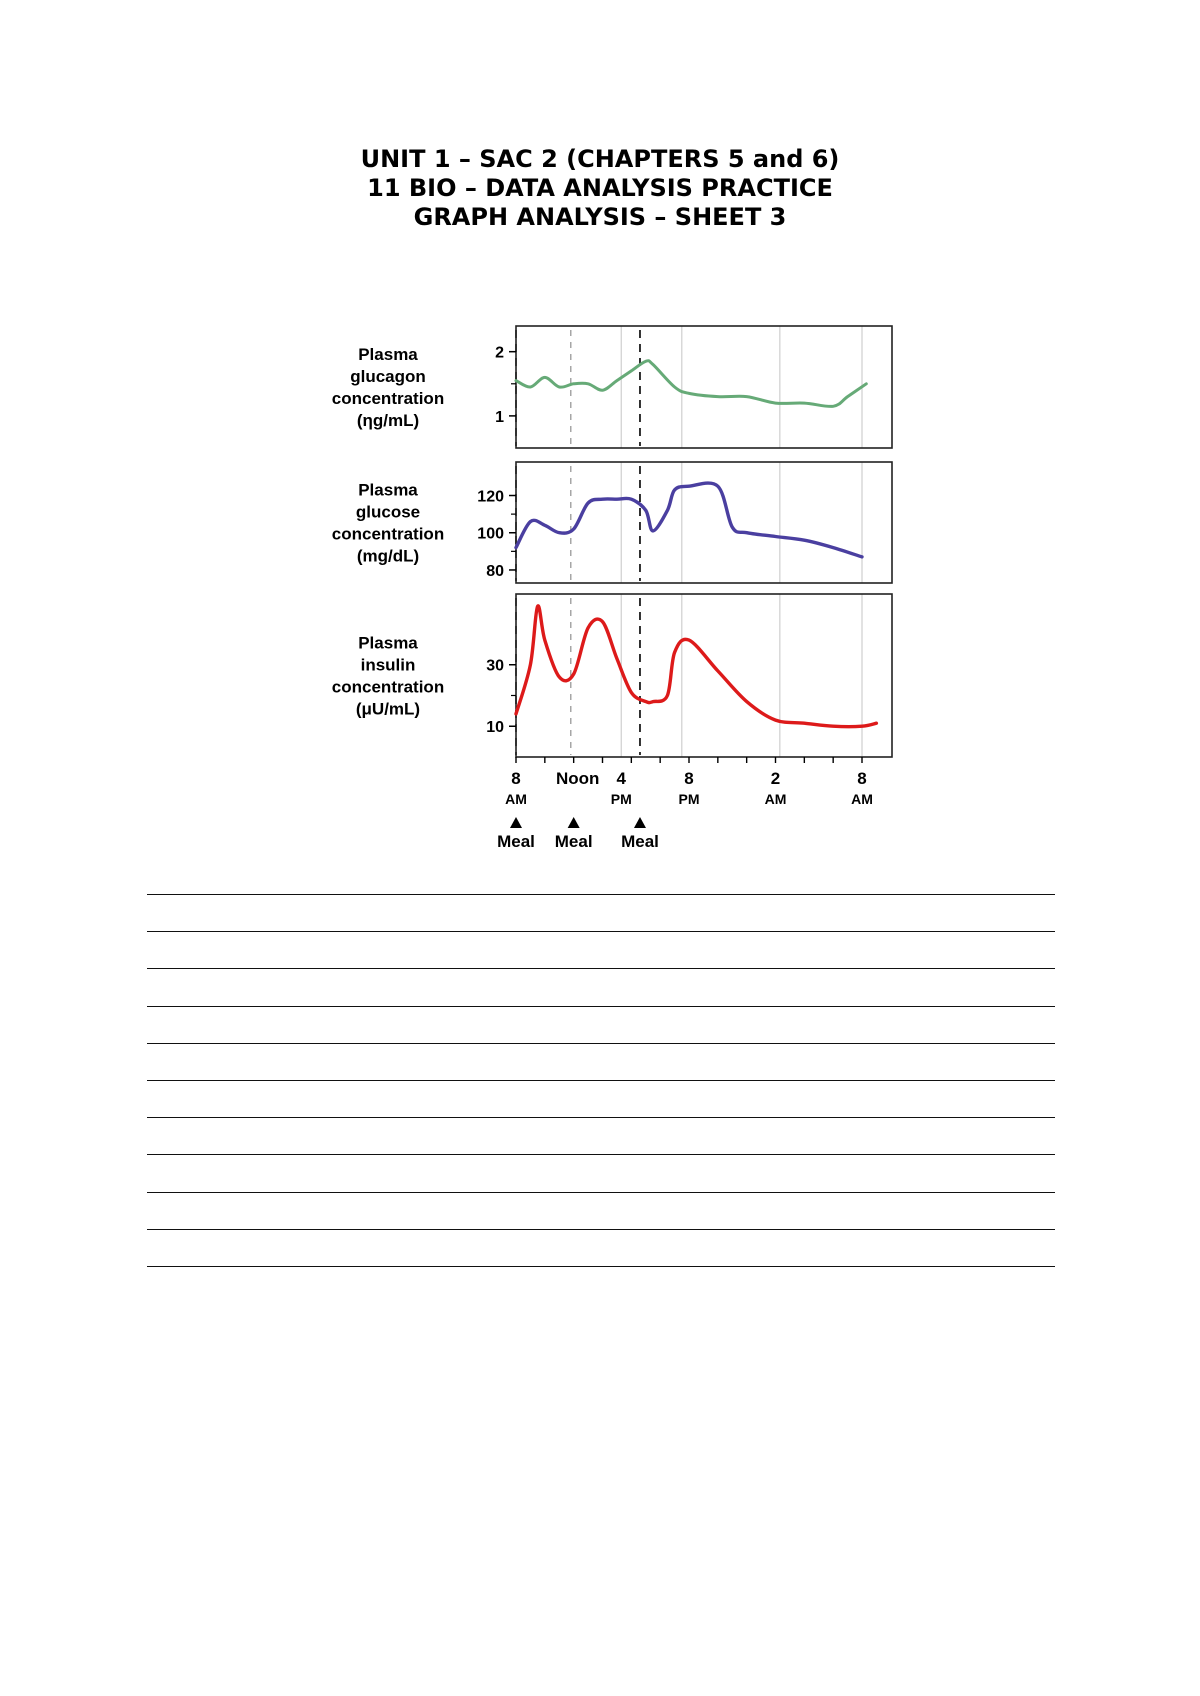 The image size is (1200, 1696). What do you see at coordinates (862, 799) in the screenshot?
I see `xtick-label-bottom-5: AM` at bounding box center [862, 799].